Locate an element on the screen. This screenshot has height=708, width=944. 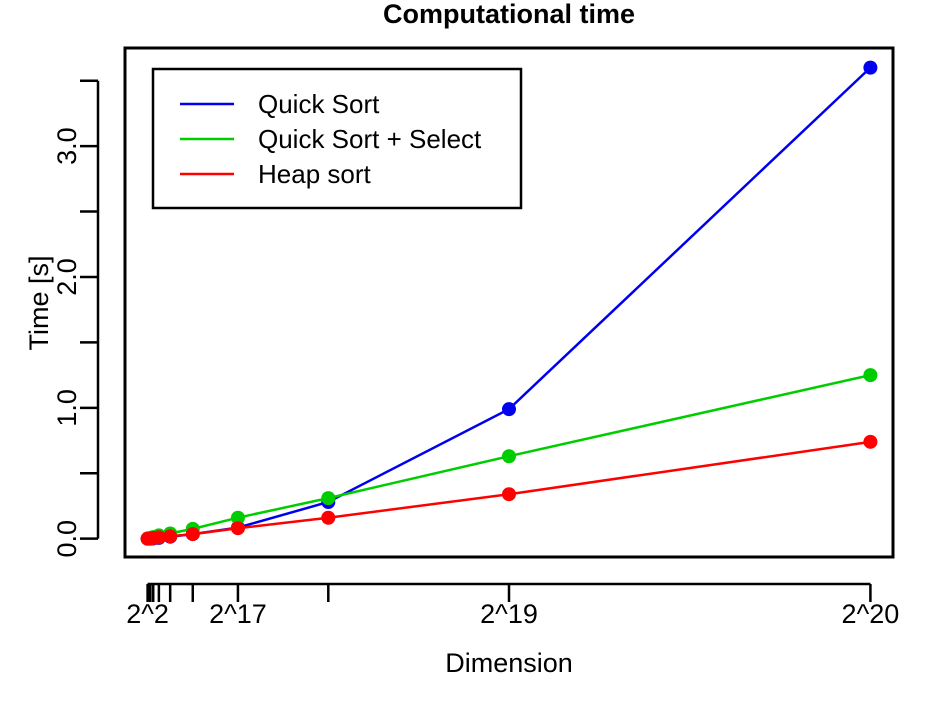
x-tick-label: 2^20 is located at coordinates (871, 614).